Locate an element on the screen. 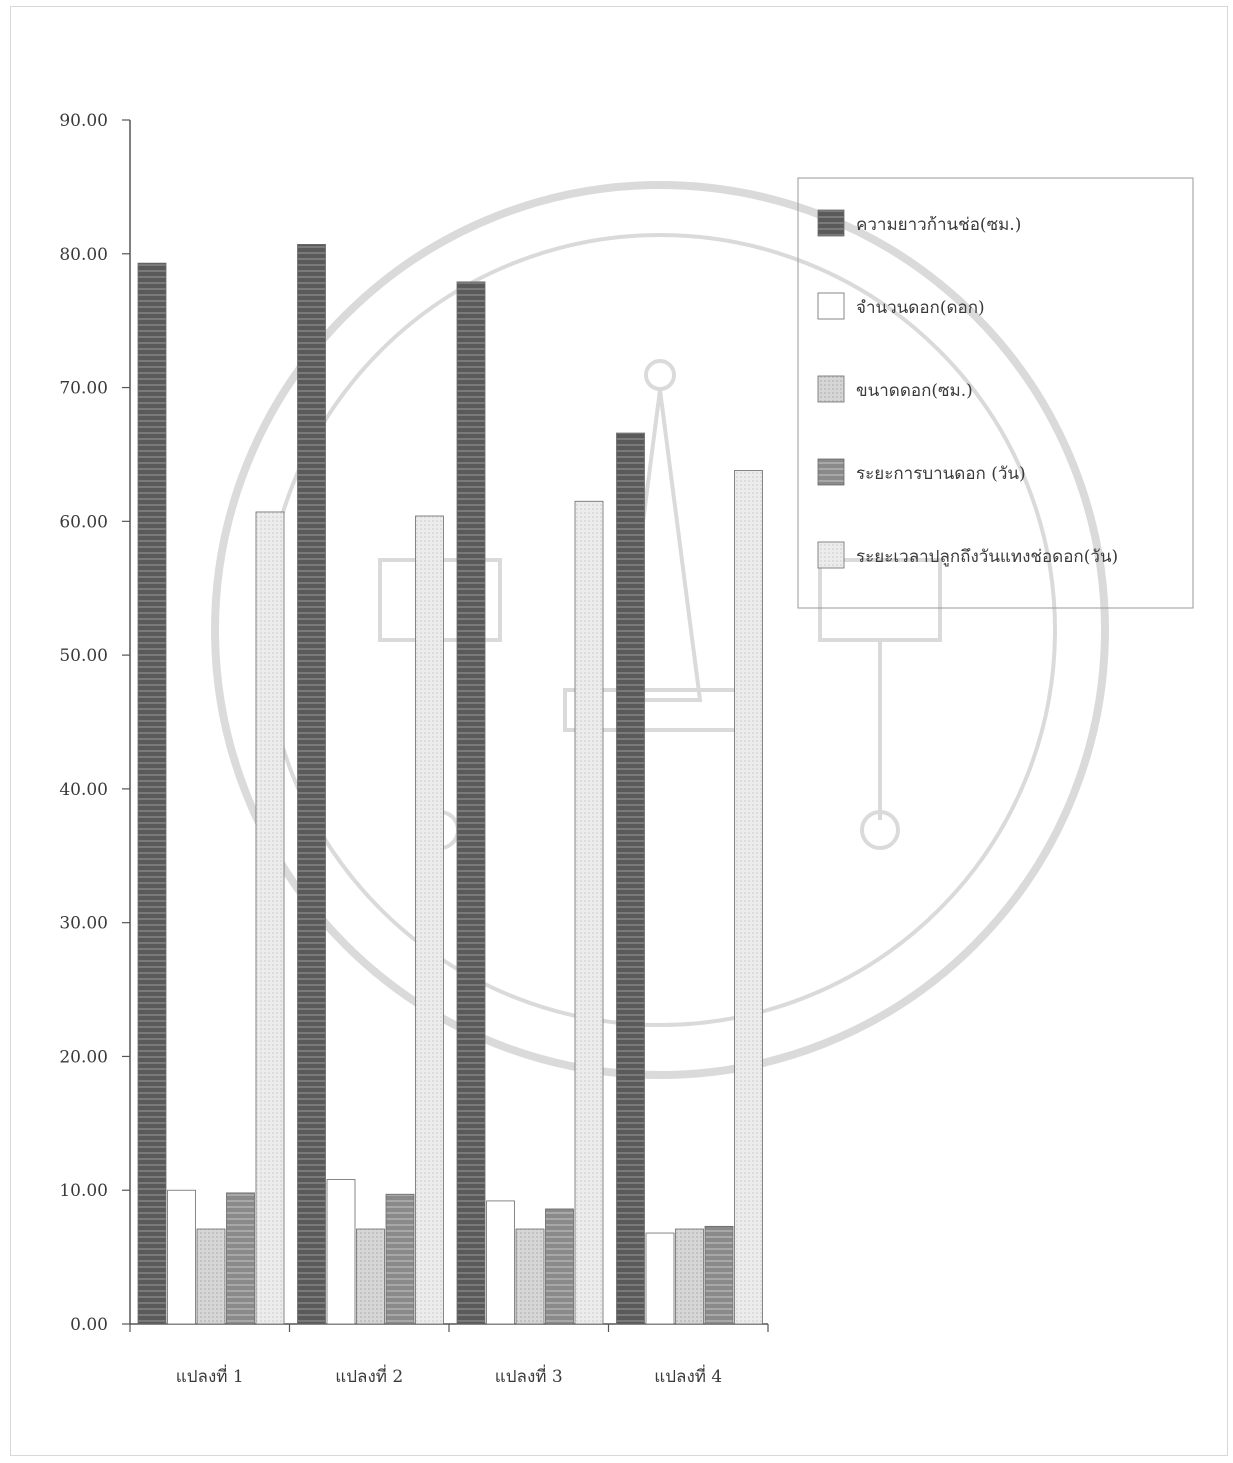 This screenshot has width=1233, height=1463. legend-box is located at coordinates (995, 393).